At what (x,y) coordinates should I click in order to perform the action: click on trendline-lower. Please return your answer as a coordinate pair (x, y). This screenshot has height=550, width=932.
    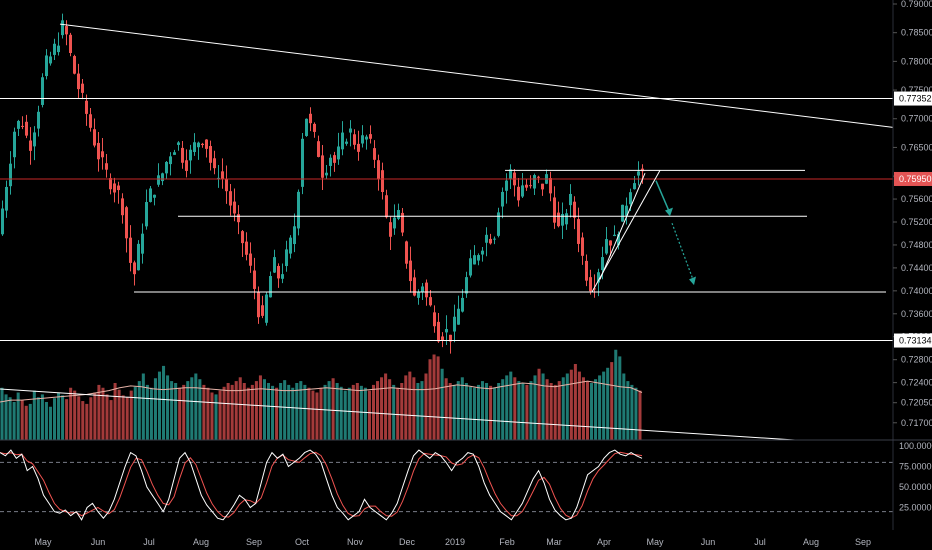
    Looking at the image, I should click on (398, 414).